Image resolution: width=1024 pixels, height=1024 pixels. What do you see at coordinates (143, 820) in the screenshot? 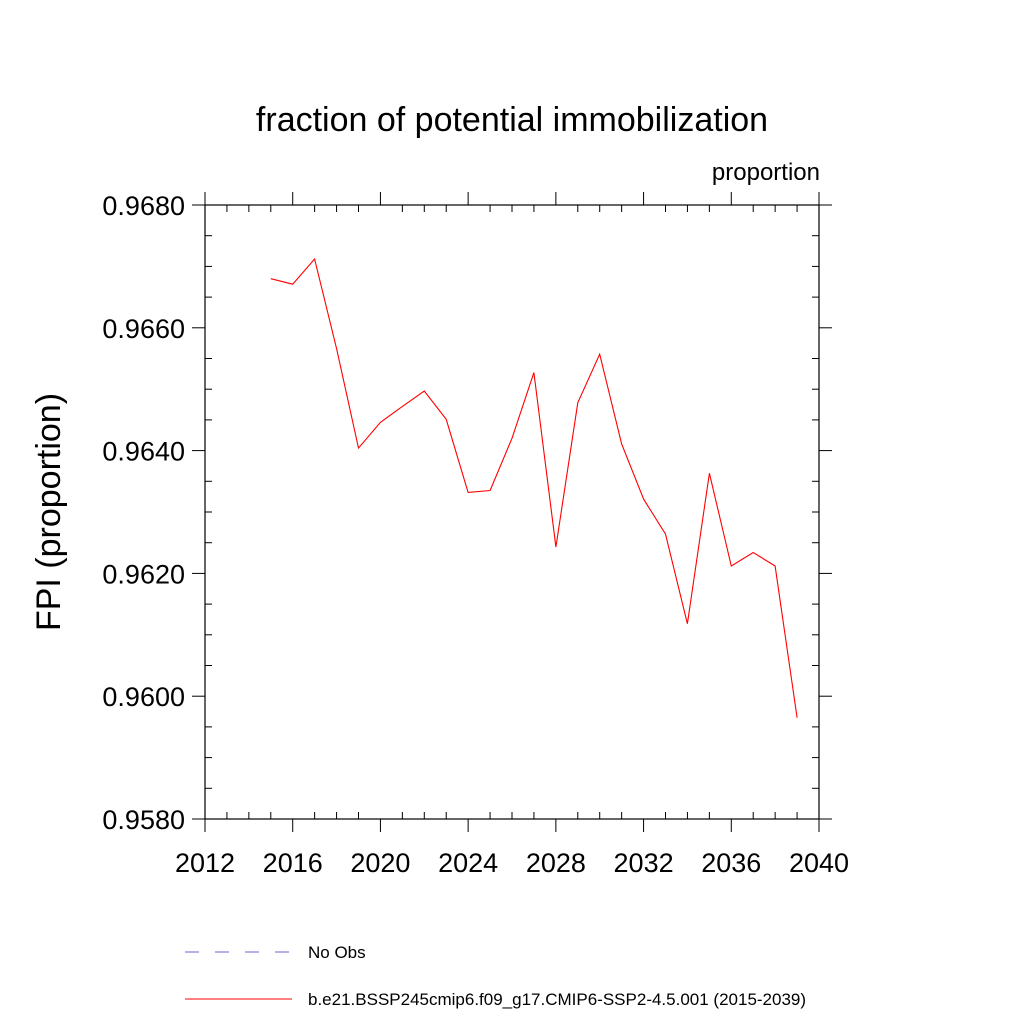
I see `y-tick-label: 0.9580` at bounding box center [143, 820].